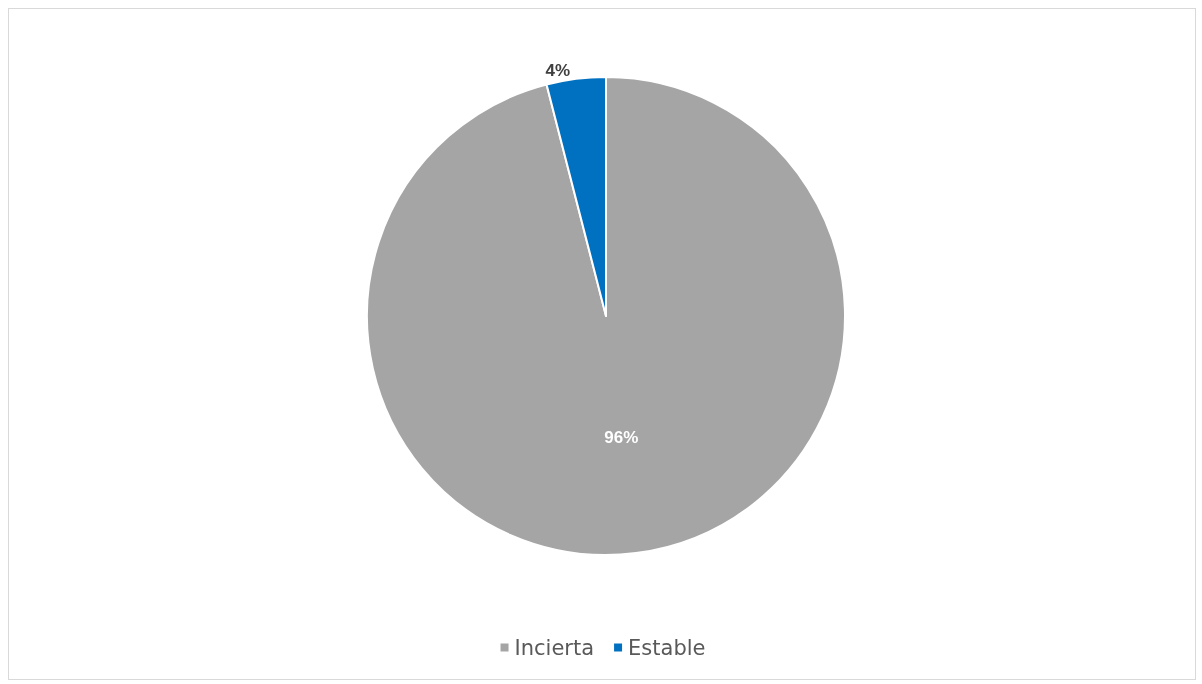 The width and height of the screenshot is (1202, 684). Describe the element at coordinates (554, 647) in the screenshot. I see `legend-label: Incierta` at that location.